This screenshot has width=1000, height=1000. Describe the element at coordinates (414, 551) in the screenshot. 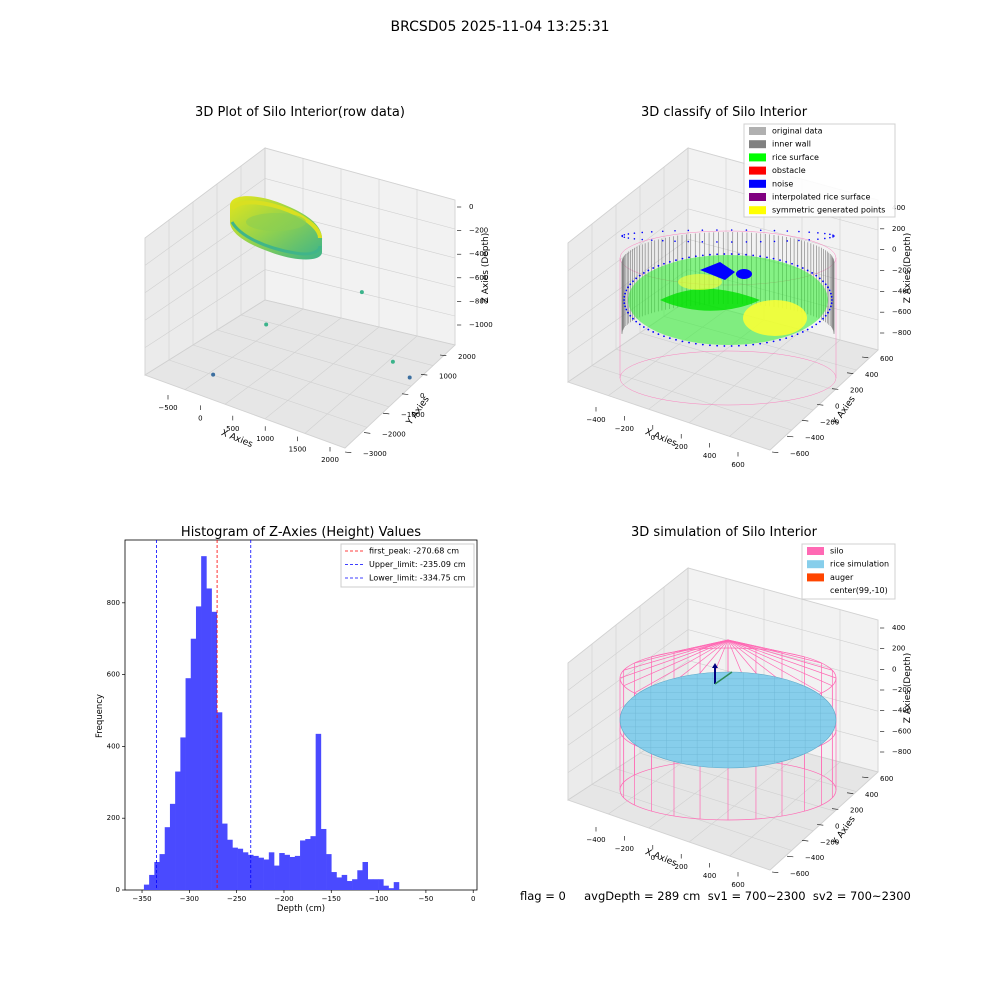

I see `histogram-legend-label: first_peak: -270.68 cm` at that location.